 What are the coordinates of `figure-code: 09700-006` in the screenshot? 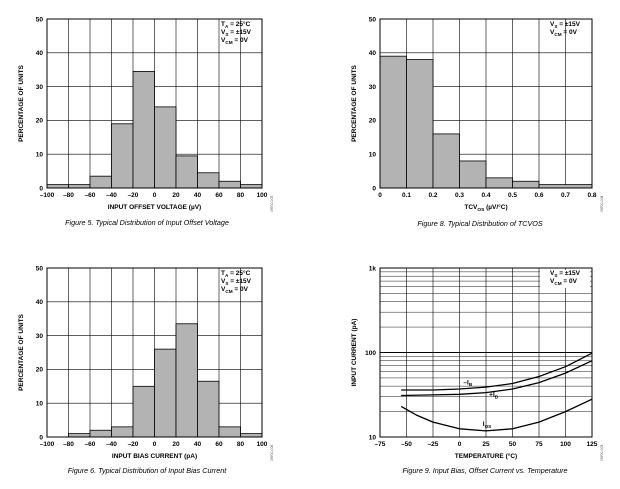 It's located at (272, 453).